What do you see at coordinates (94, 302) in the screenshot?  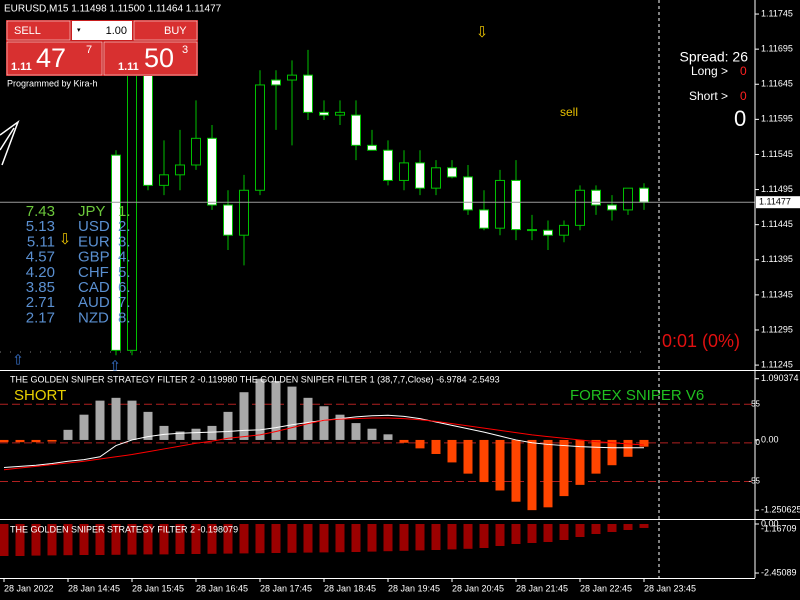 I see `strength-currency: AUD` at bounding box center [94, 302].